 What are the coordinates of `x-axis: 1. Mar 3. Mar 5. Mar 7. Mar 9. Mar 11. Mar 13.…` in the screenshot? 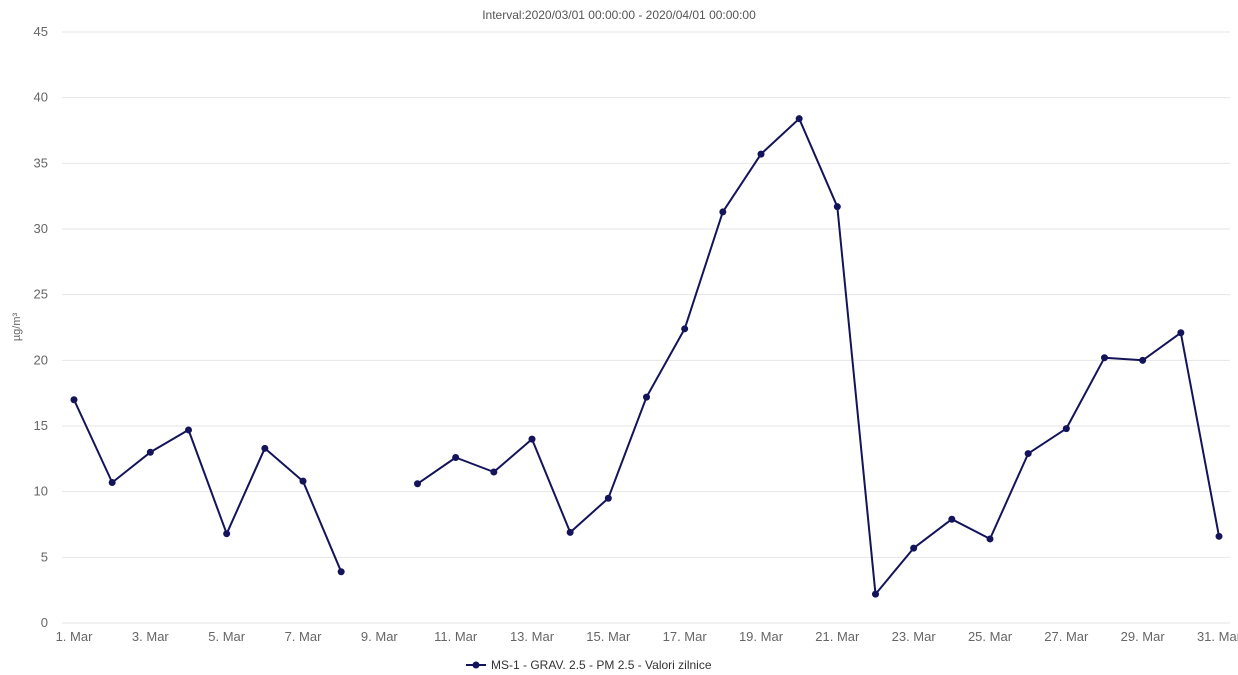 It's located at (647, 636).